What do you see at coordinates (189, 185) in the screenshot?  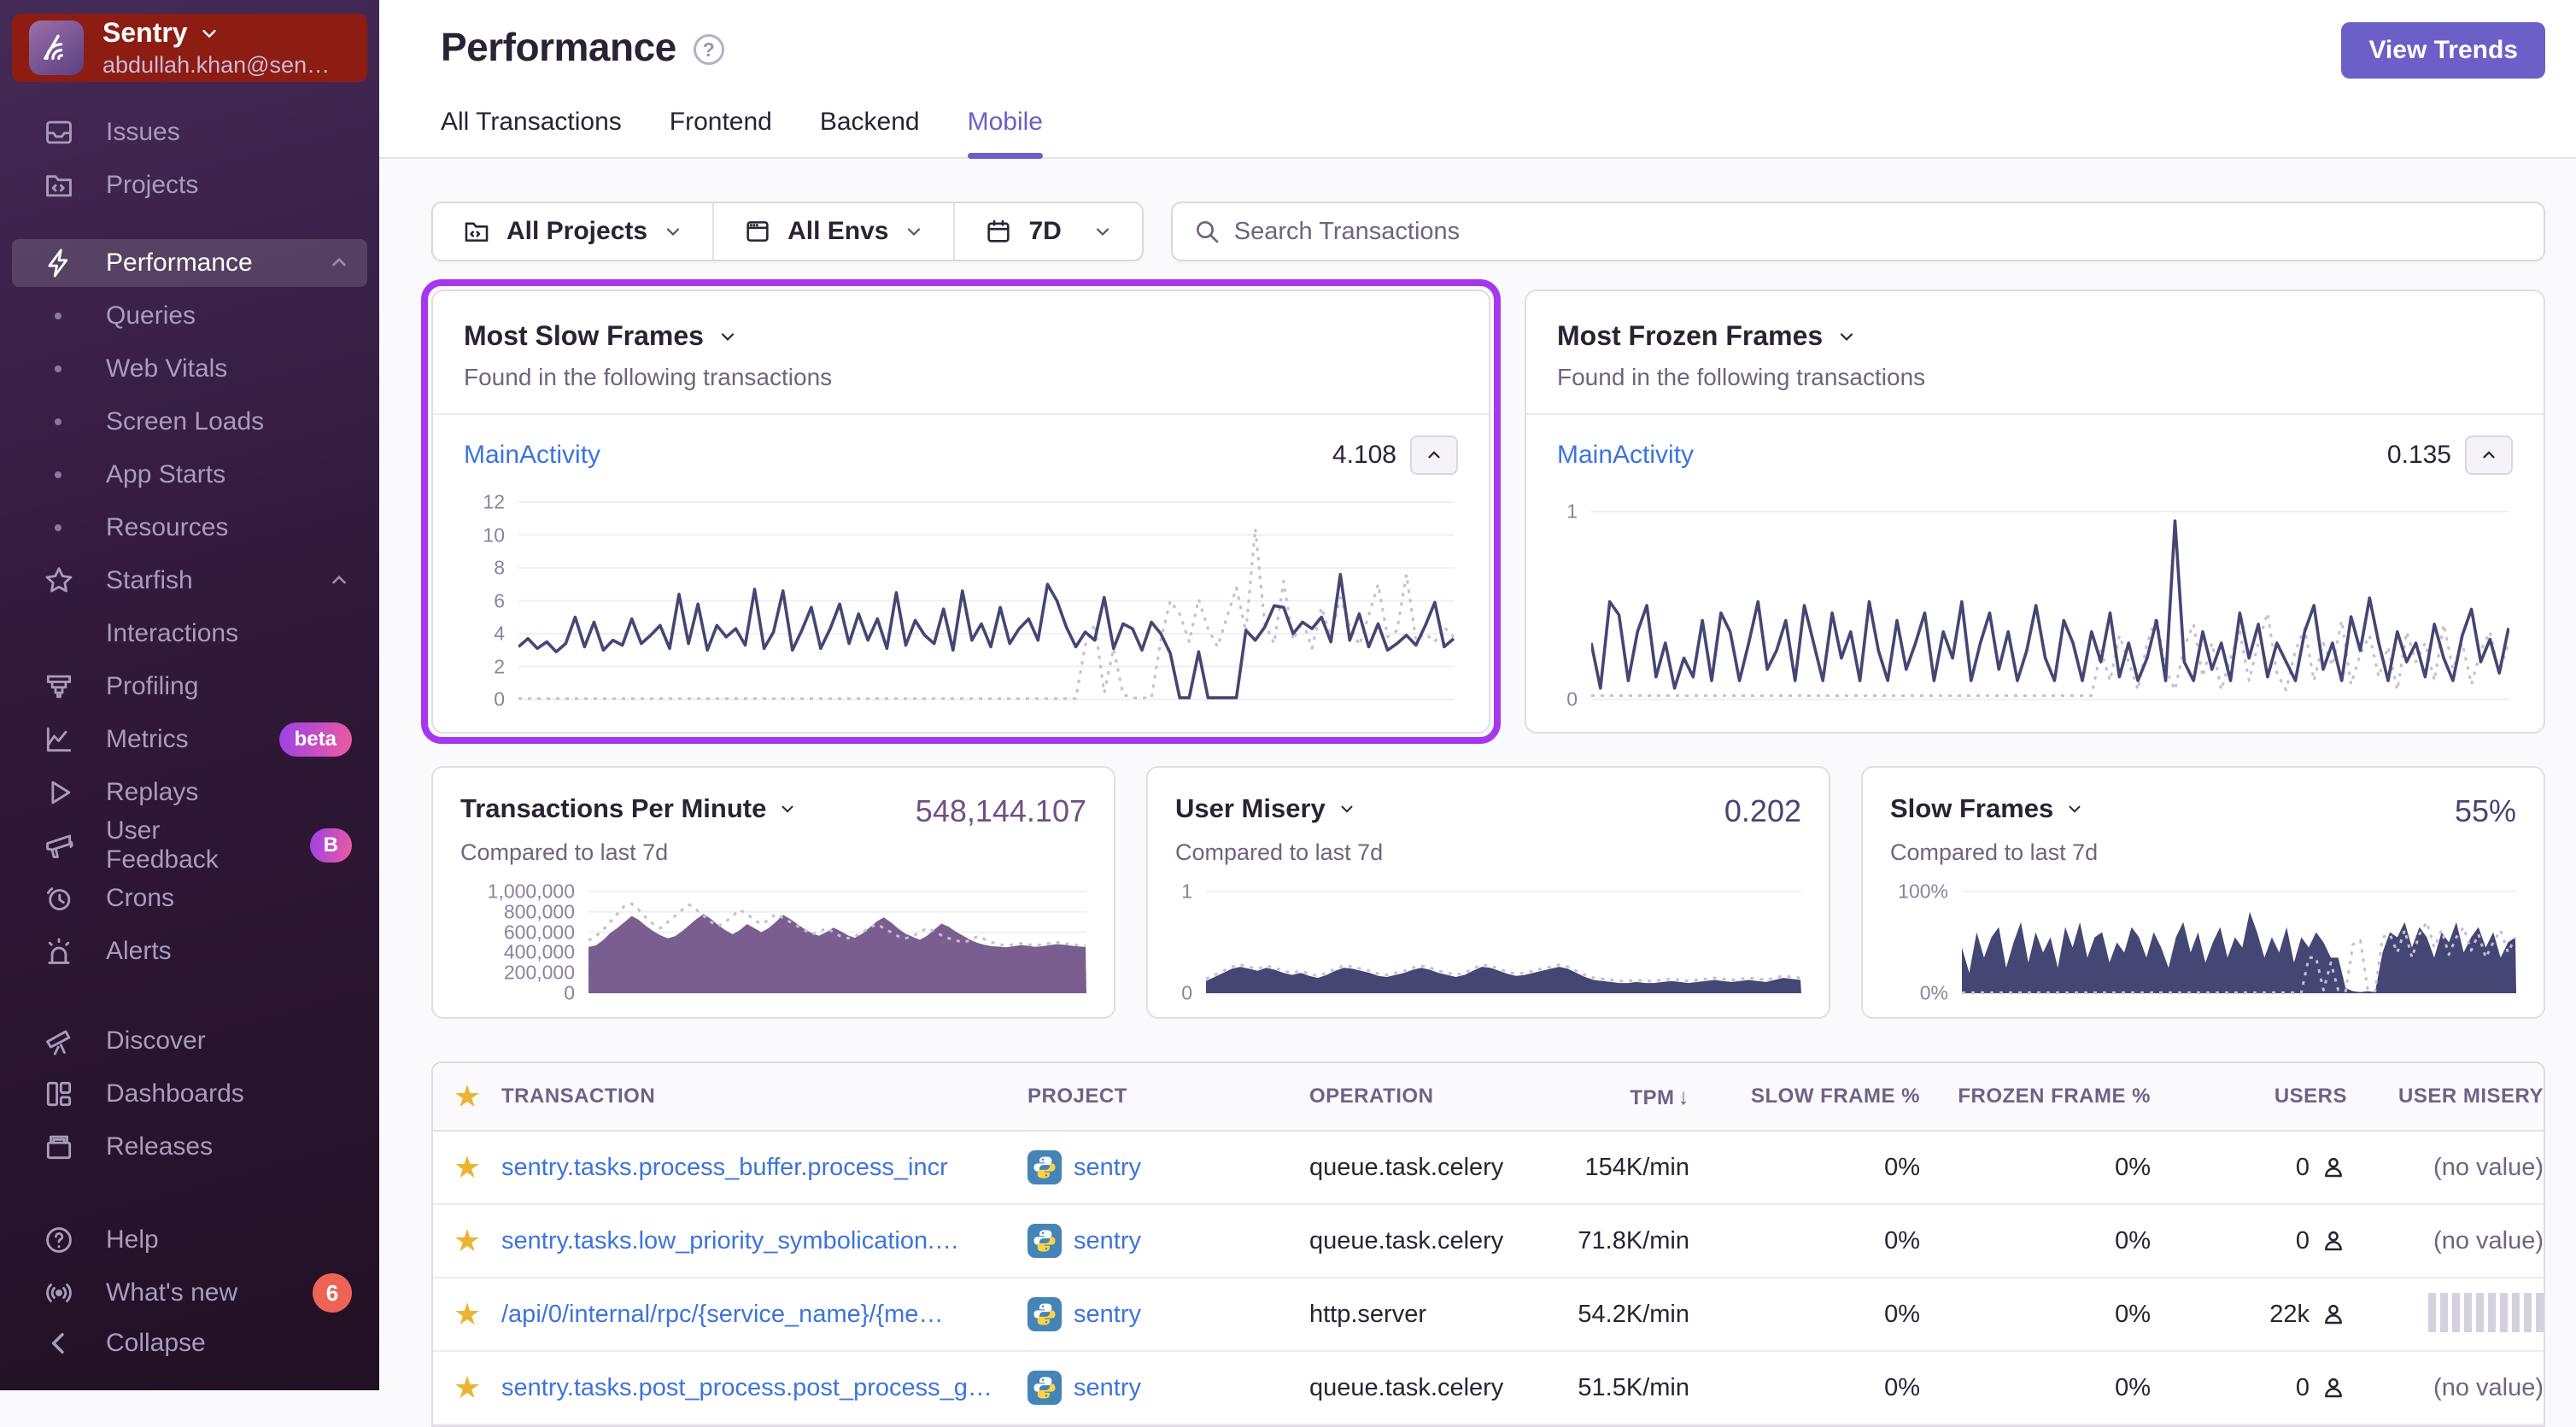 I see `sidebar-item-projects: Projects` at bounding box center [189, 185].